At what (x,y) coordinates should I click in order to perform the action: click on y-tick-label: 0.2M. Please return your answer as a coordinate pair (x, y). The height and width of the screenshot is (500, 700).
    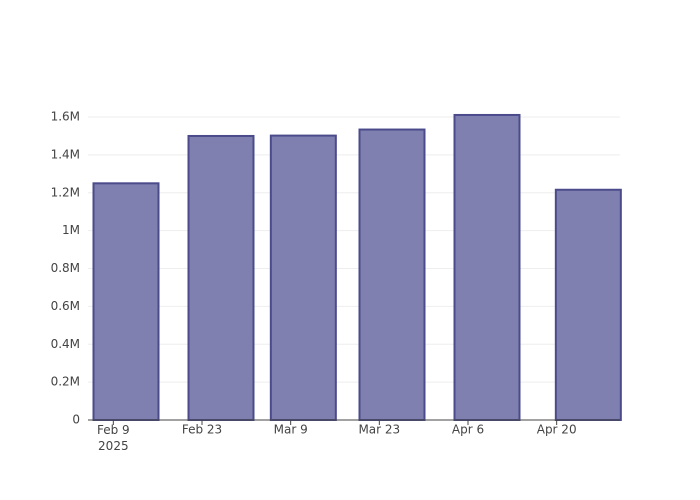
    Looking at the image, I should click on (65, 382).